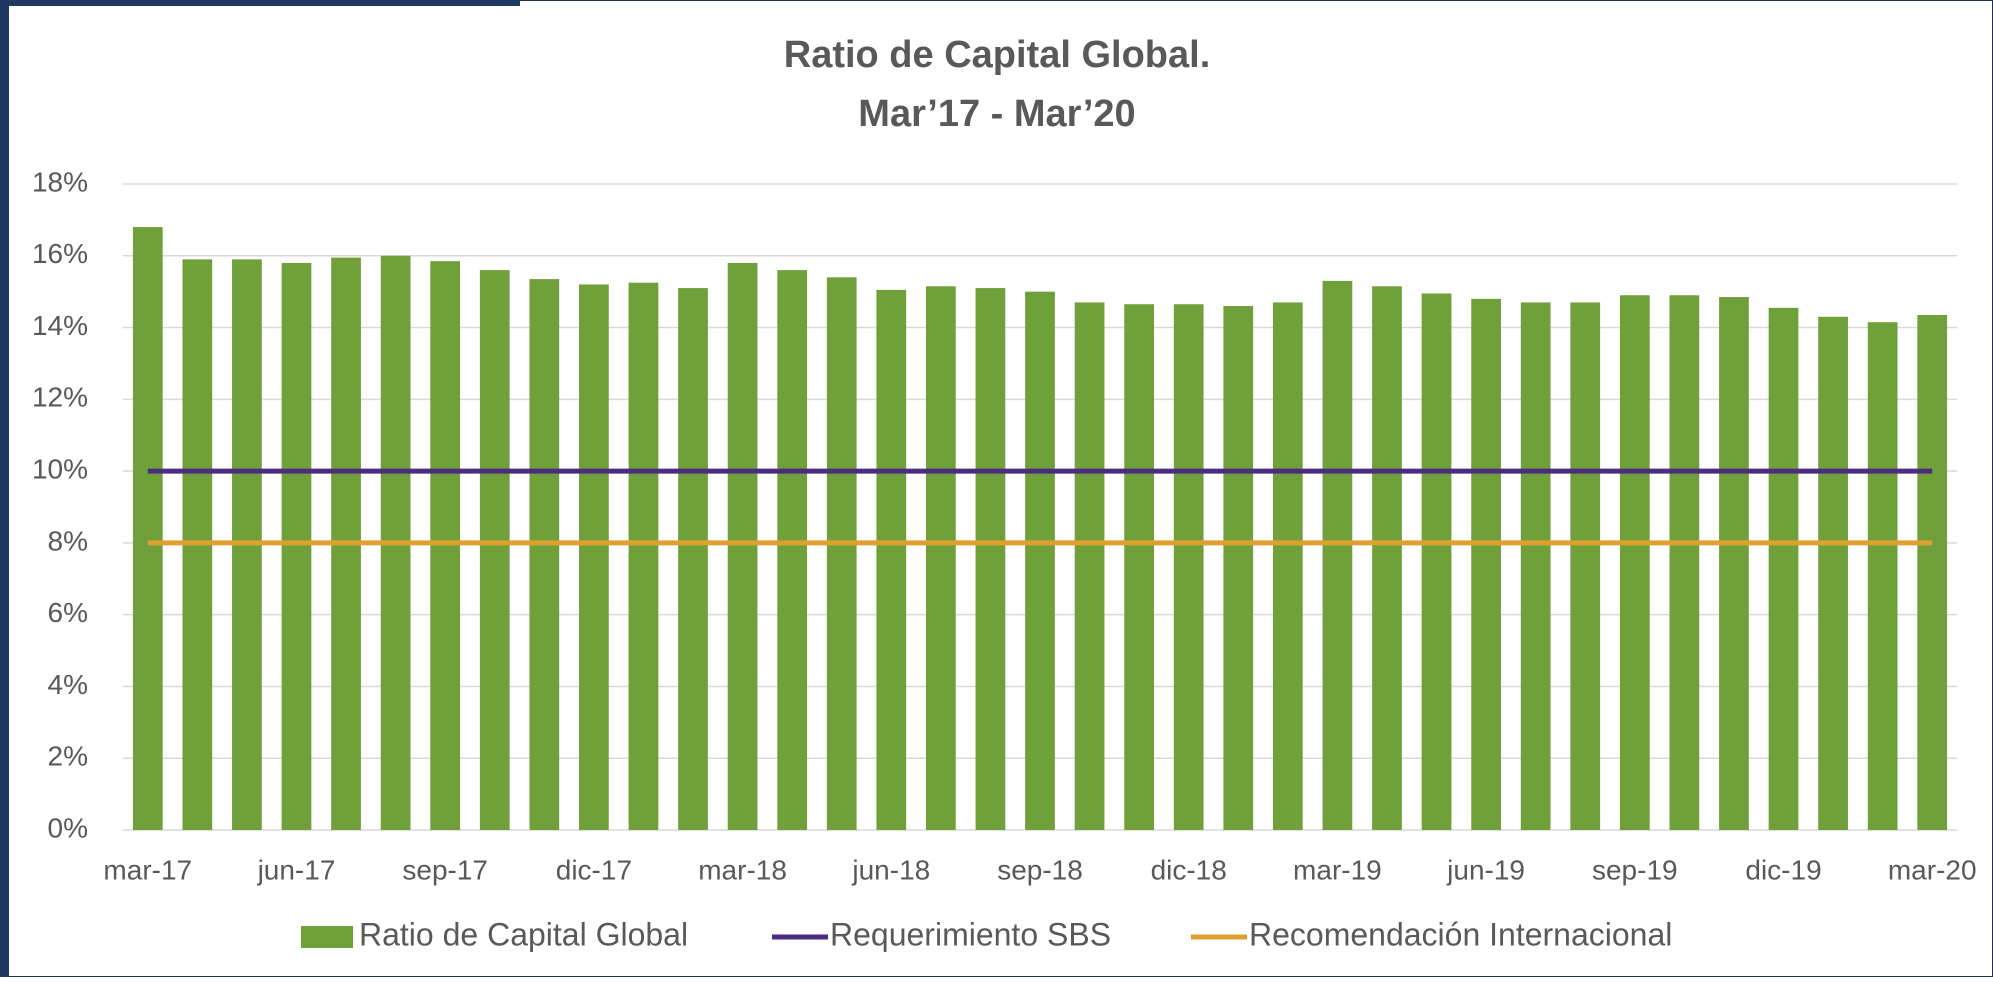 This screenshot has width=1993, height=982. I want to click on x-tick-label: mar-17, so click(147, 869).